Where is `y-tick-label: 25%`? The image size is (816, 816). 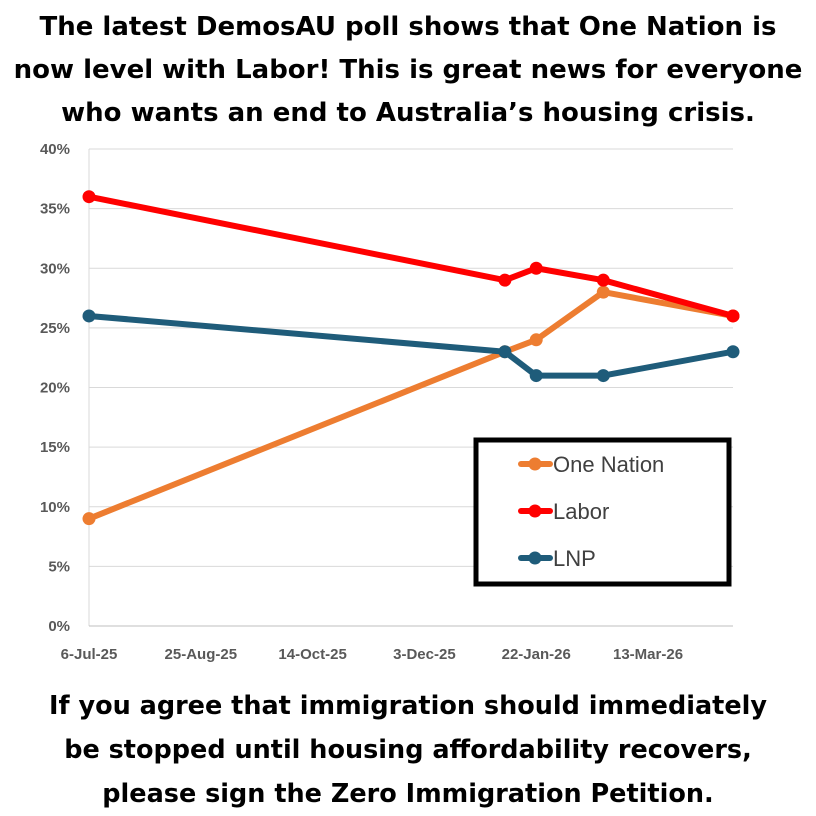 y-tick-label: 25% is located at coordinates (55, 328).